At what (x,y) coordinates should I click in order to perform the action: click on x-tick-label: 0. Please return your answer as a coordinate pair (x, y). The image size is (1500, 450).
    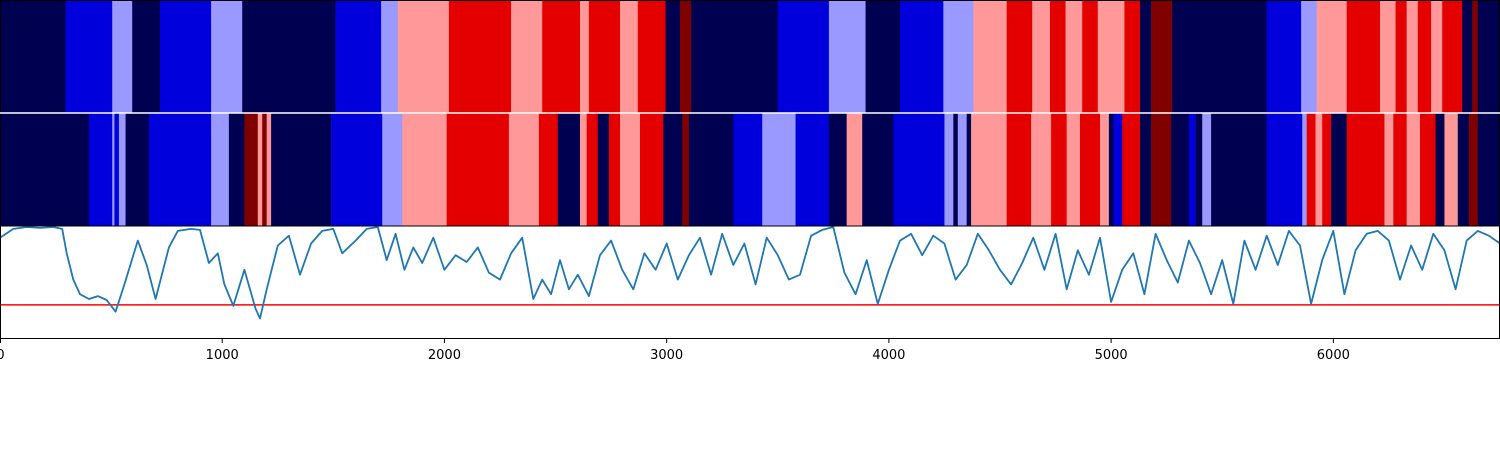
    Looking at the image, I should click on (2, 355).